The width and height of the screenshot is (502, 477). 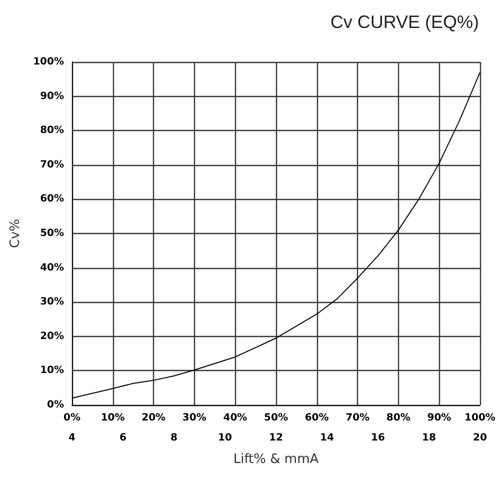 I want to click on x-tick-label: 70%, so click(x=358, y=418).